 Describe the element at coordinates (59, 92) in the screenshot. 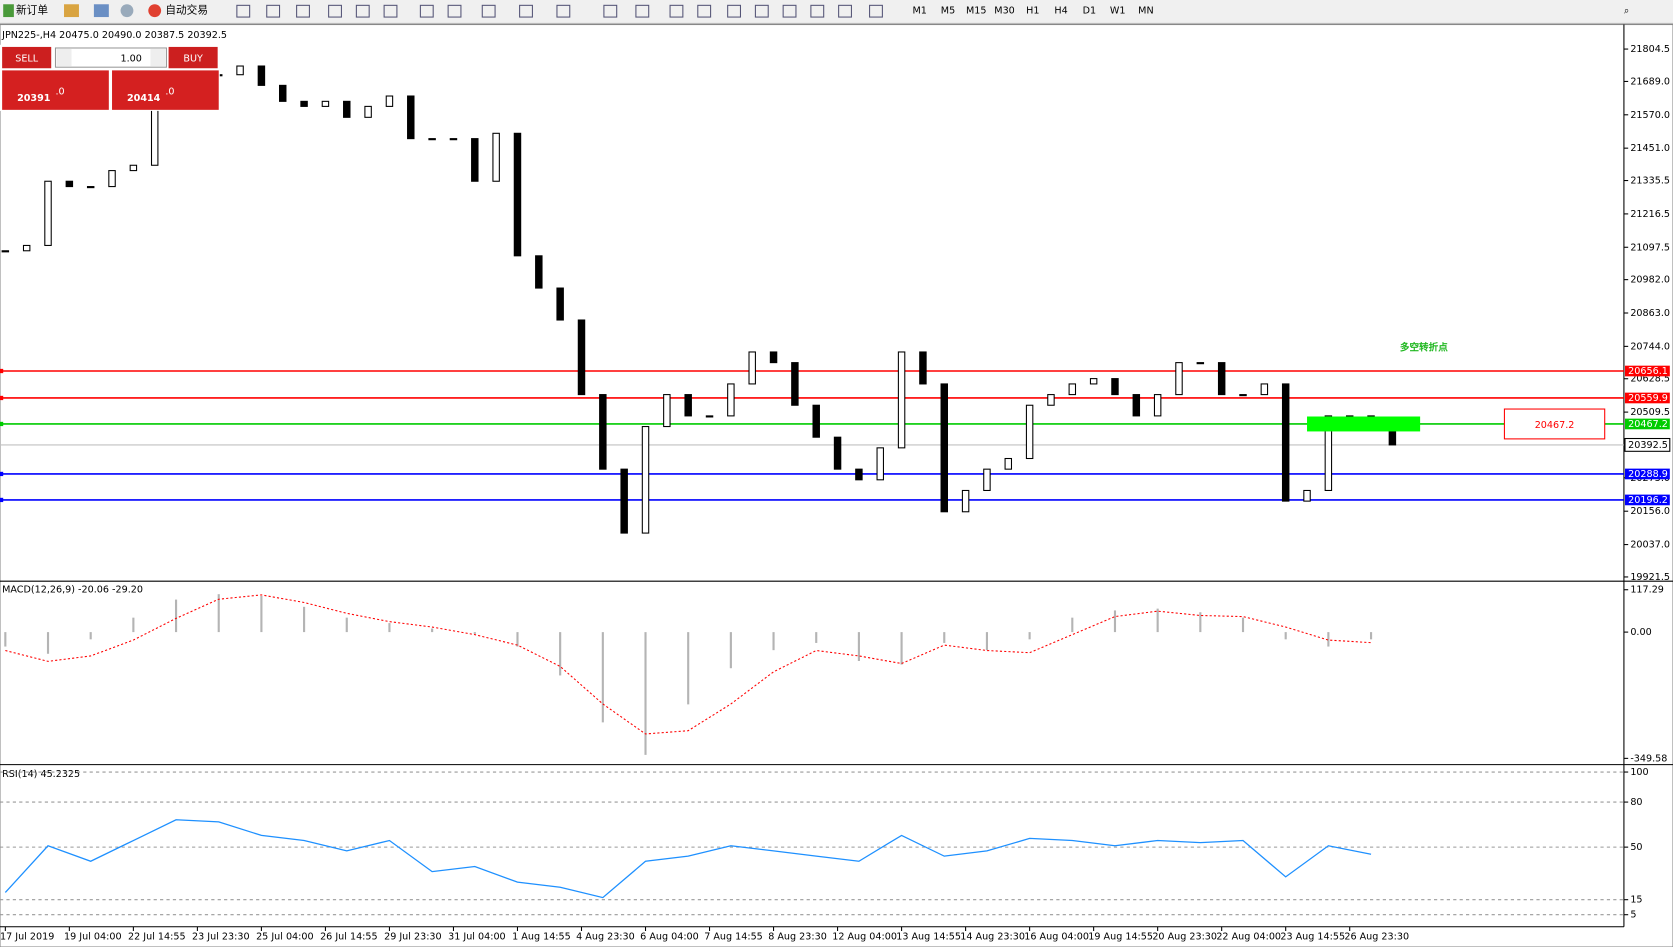

I see `sell-fraction: .0` at that location.